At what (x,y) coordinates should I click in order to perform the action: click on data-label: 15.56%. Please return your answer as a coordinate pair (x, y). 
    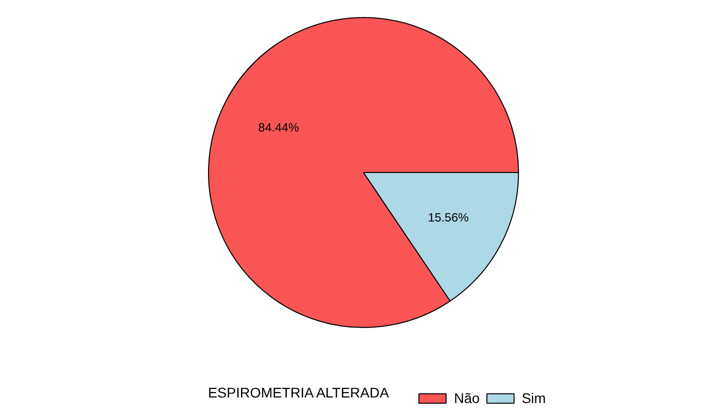
    Looking at the image, I should click on (449, 217).